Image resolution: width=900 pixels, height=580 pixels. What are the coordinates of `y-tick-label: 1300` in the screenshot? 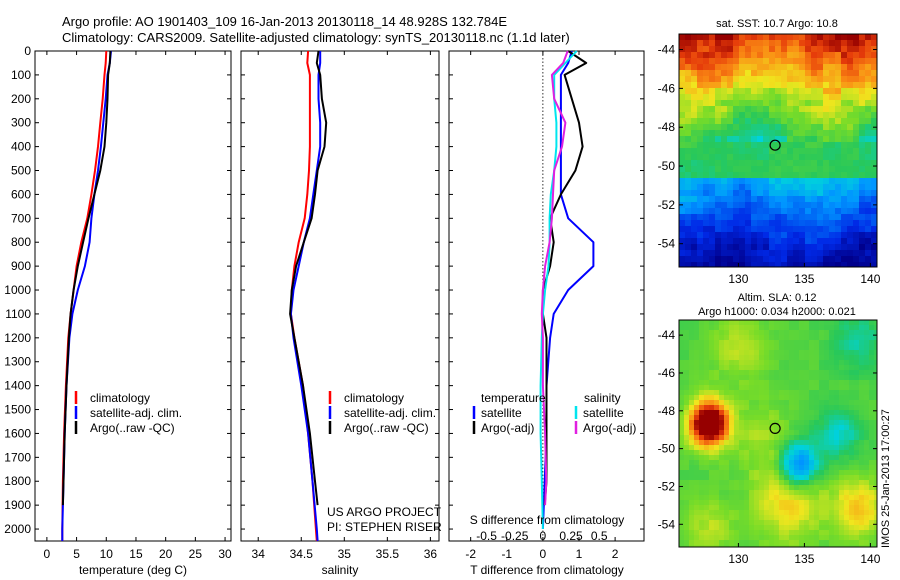 It's located at (17, 362).